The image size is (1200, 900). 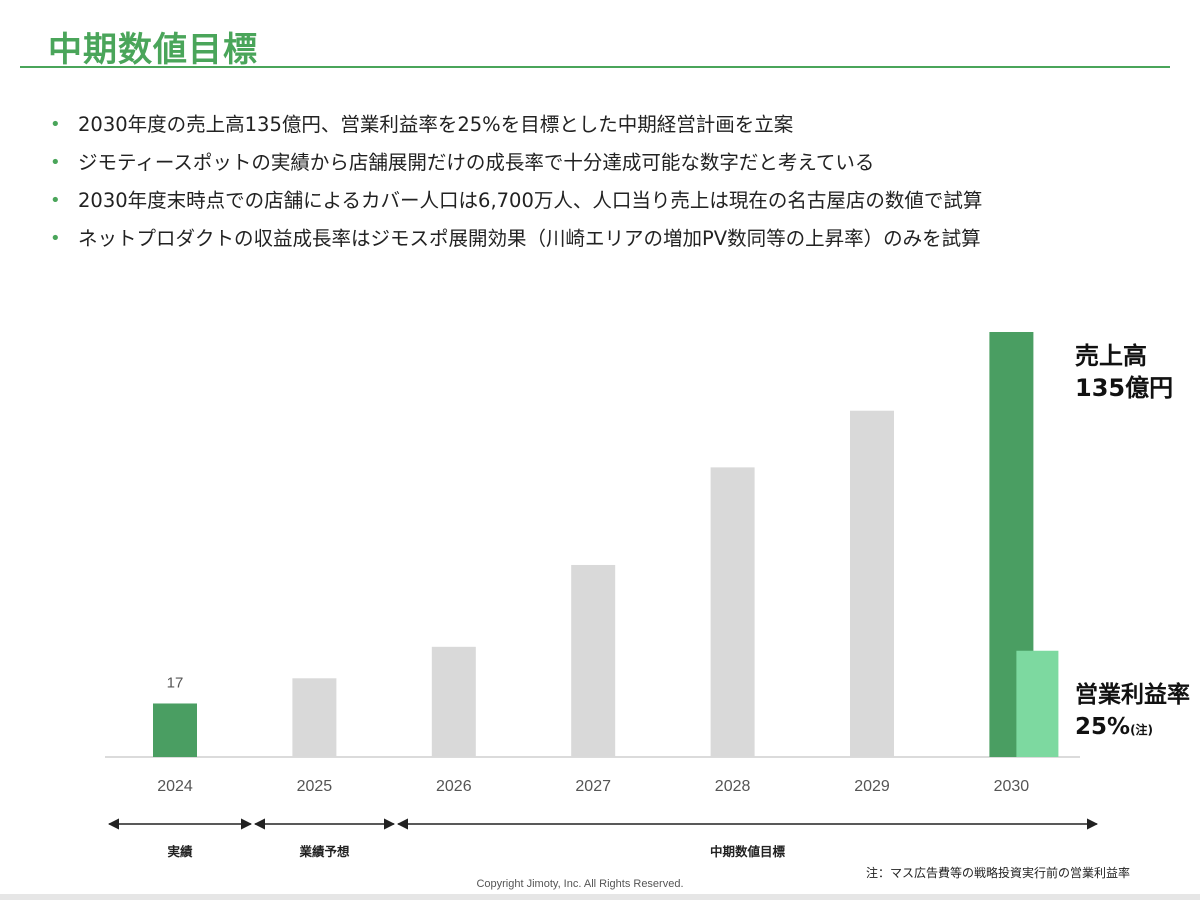 I want to click on x-tick-label: 2027, so click(x=593, y=786).